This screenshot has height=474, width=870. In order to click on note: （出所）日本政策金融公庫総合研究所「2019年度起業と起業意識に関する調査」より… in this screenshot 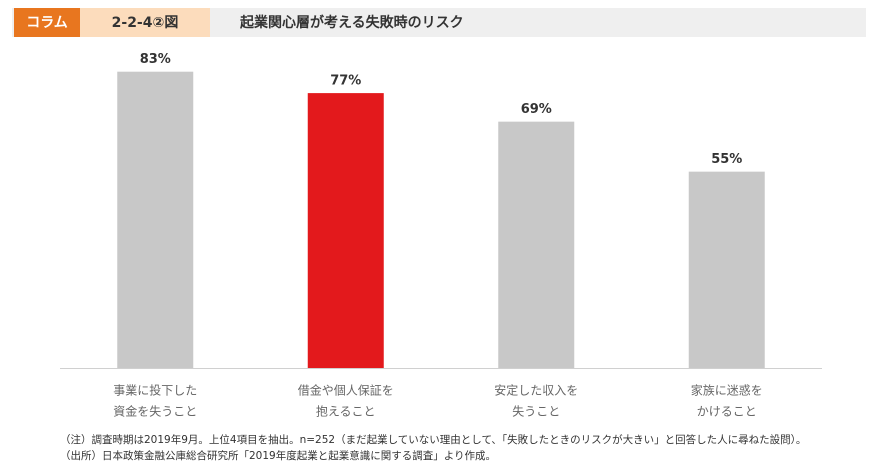, I will do `click(278, 455)`.